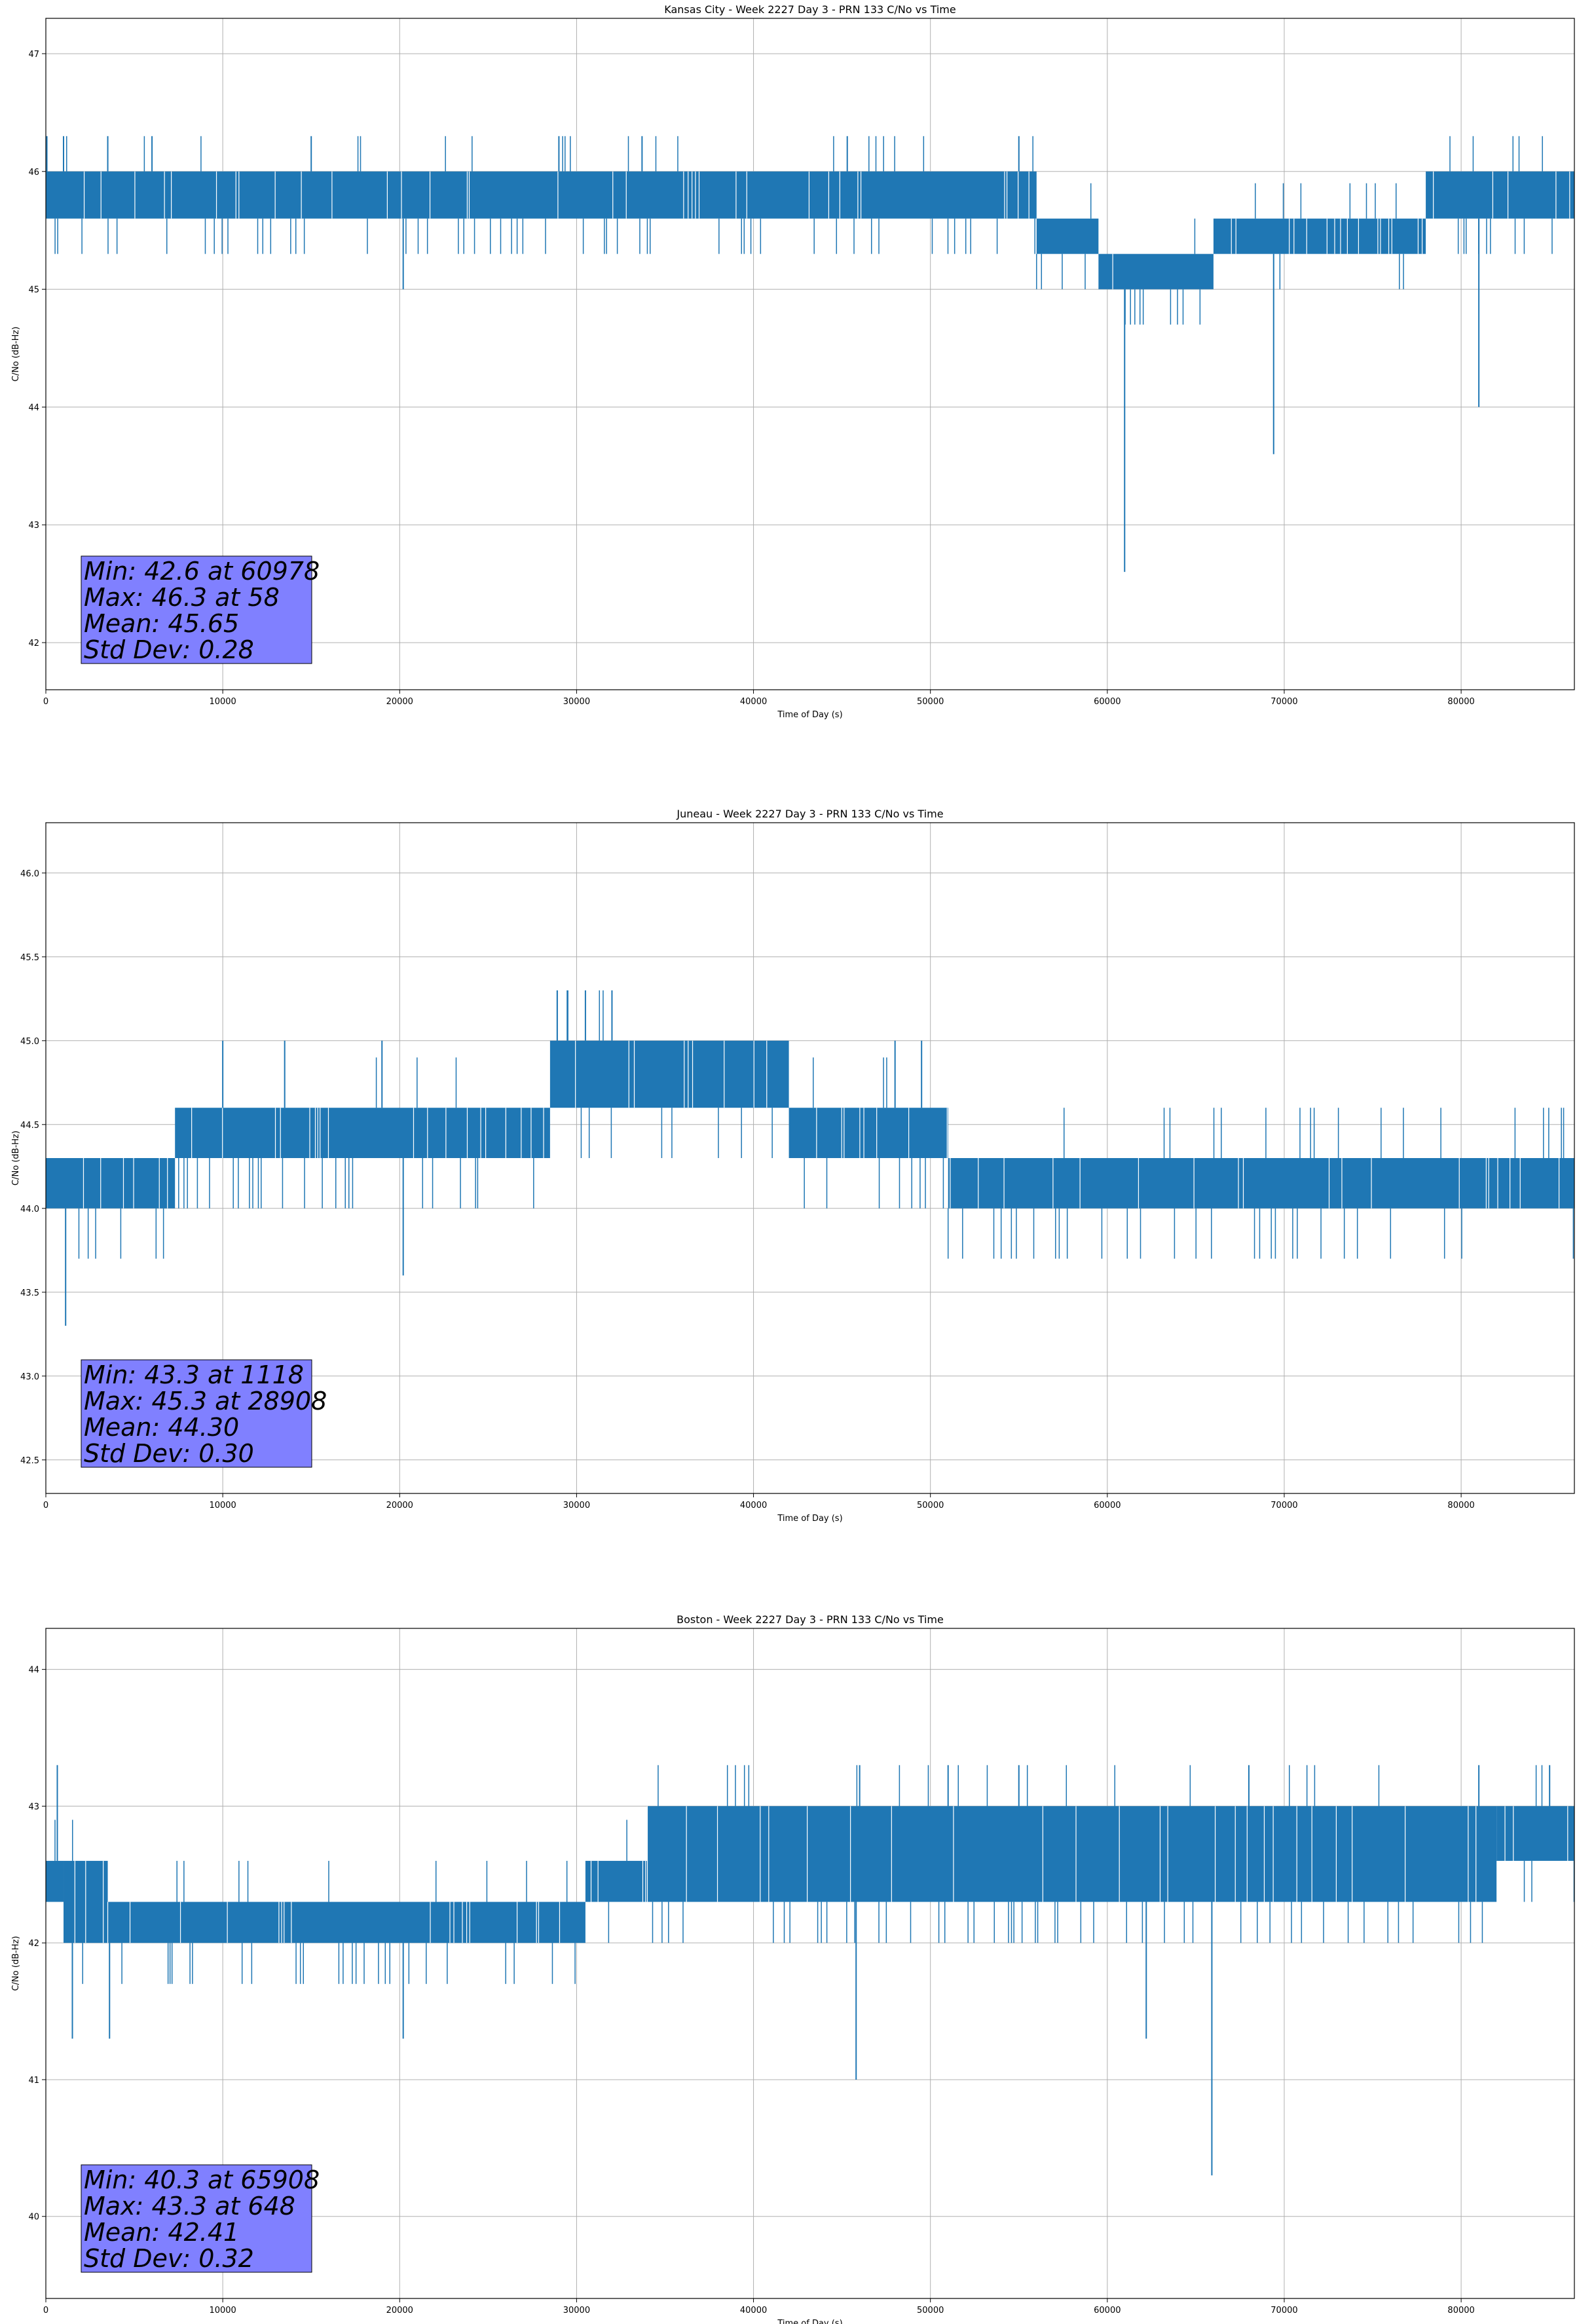 This screenshot has height=2324, width=1577. Describe the element at coordinates (202, 571) in the screenshot. I see `stats-line: Min: 42.6 at 60978` at that location.